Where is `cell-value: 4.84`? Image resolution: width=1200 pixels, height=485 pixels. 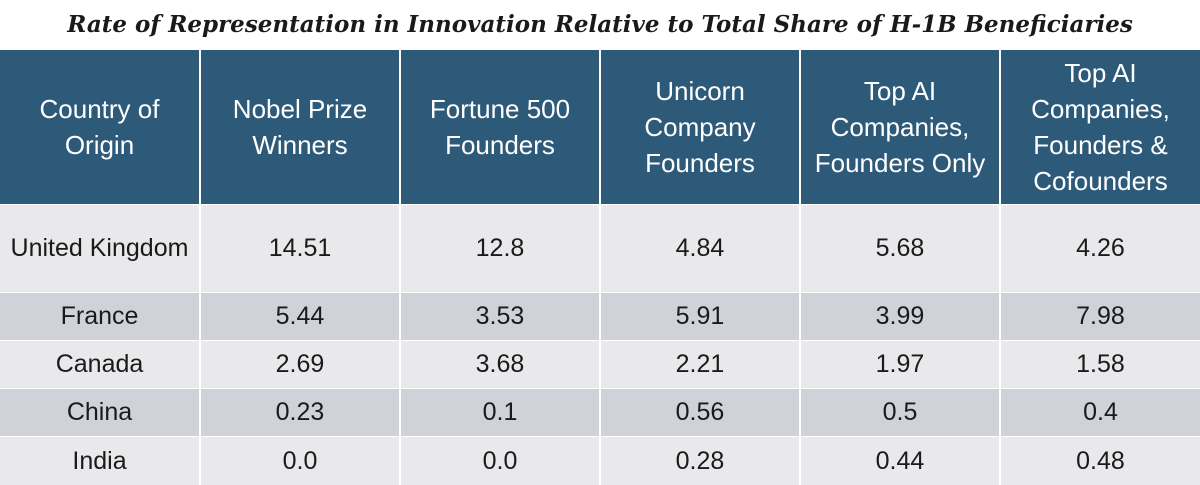
cell-value: 4.84 is located at coordinates (700, 248).